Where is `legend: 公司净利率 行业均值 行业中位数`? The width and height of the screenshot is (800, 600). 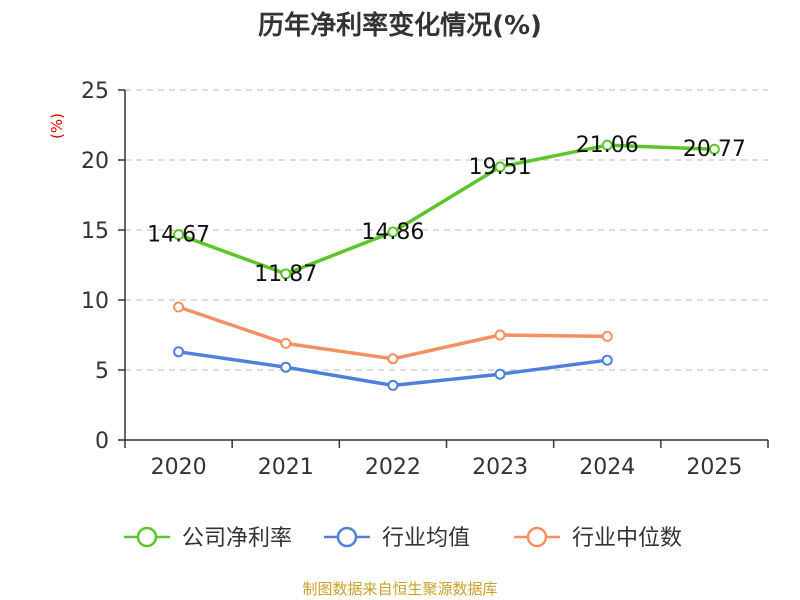 legend: 公司净利率 行业均值 行业中位数 is located at coordinates (403, 538).